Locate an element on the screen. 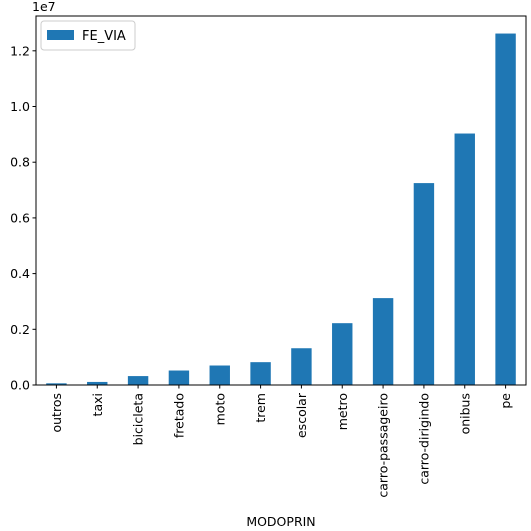 The height and width of the screenshot is (531, 531). x-tick-label: taxi is located at coordinates (97, 404).